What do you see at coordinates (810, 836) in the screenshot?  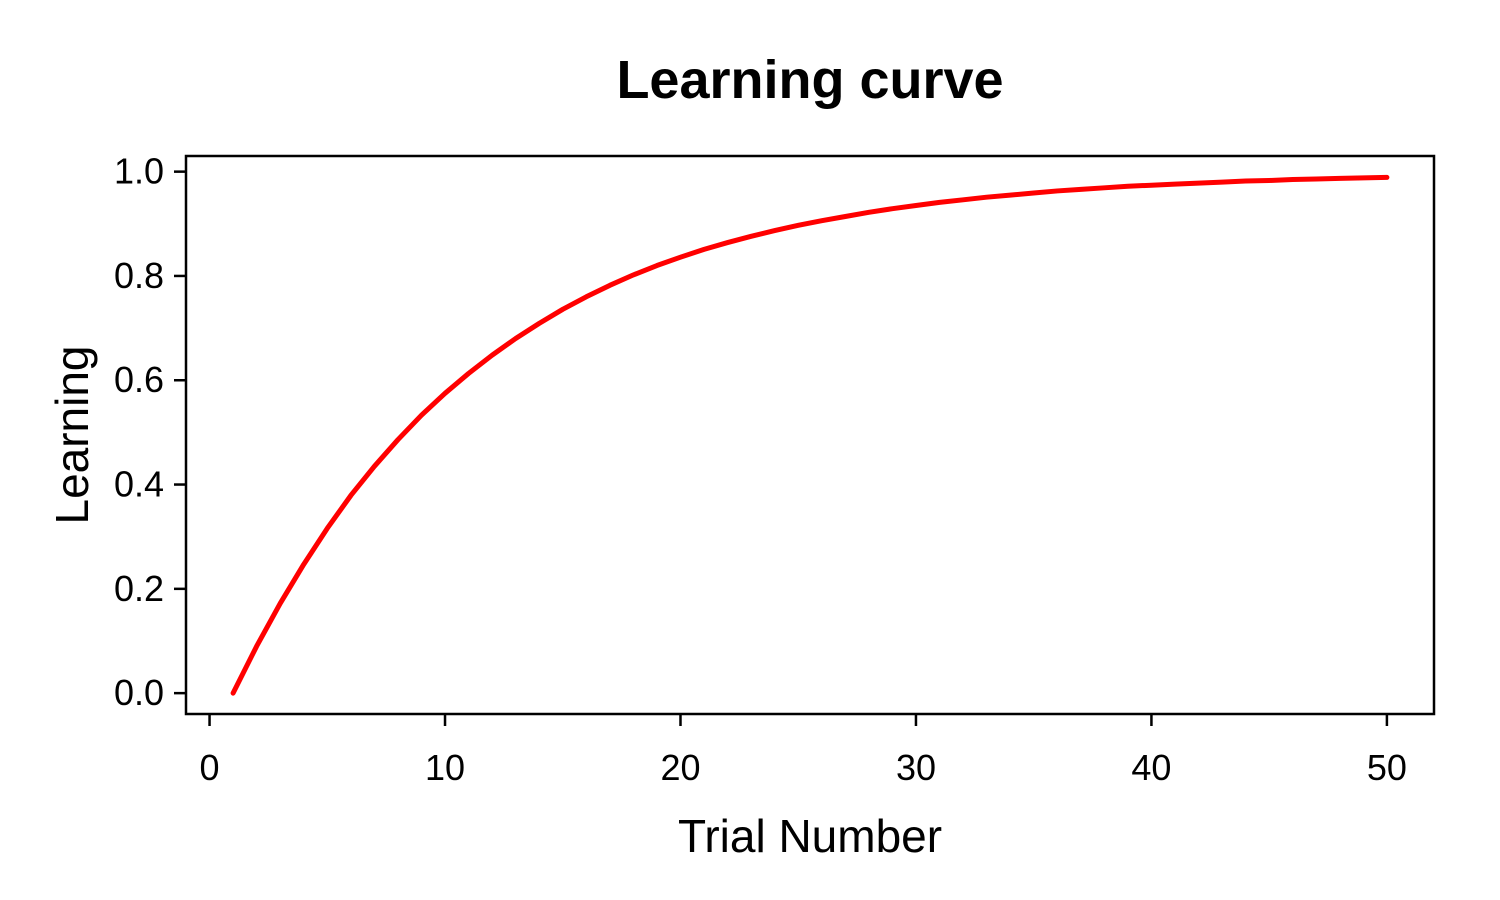 I see `x-axis-label: Trial Number` at bounding box center [810, 836].